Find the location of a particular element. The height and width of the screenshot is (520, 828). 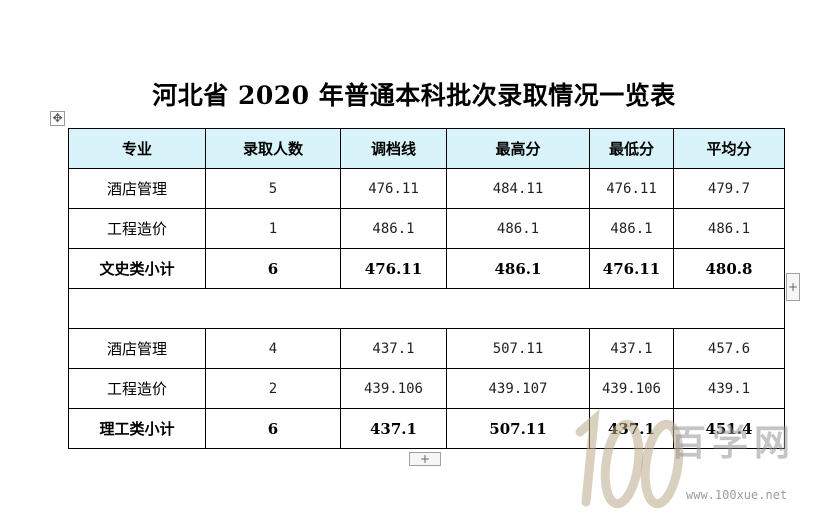

cell-major: 理工类小计 is located at coordinates (137, 428).